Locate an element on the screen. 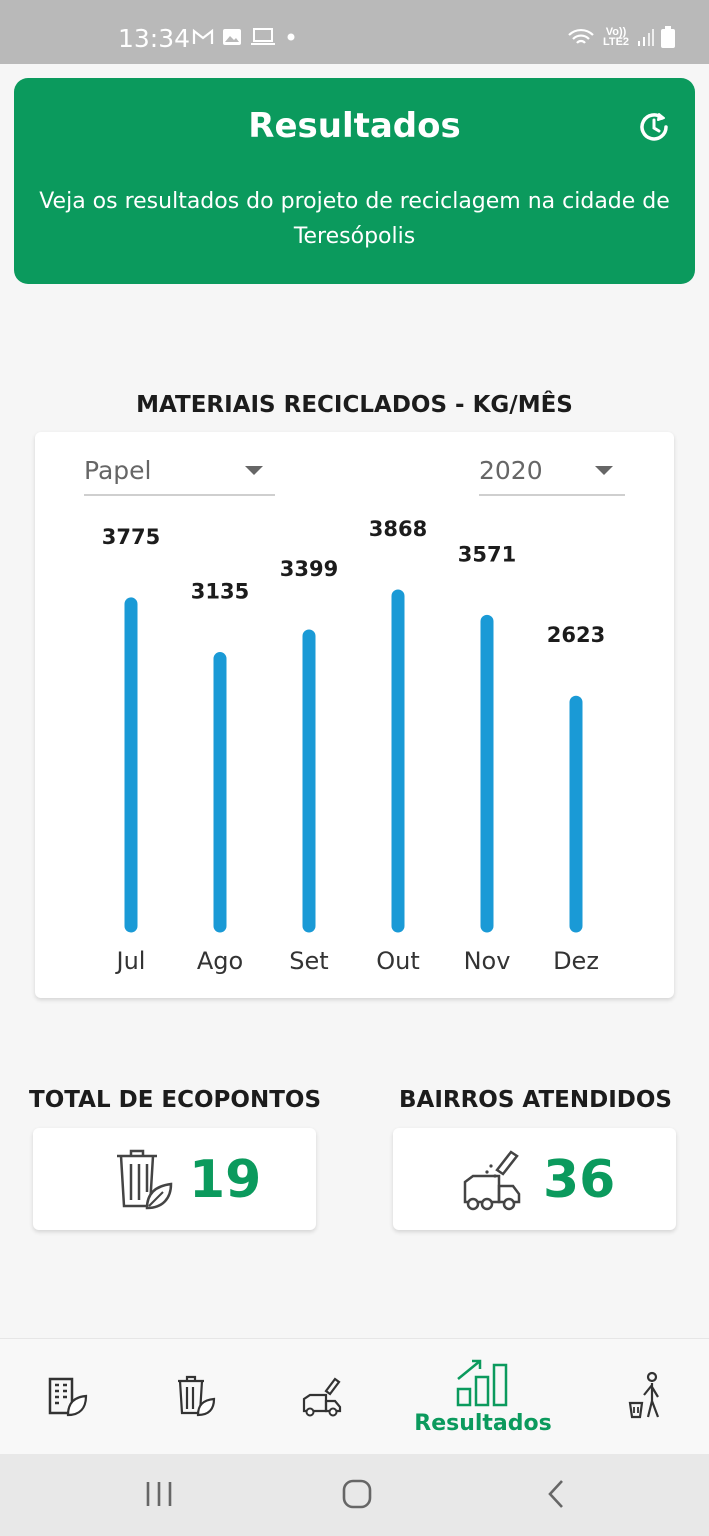  stat-value-bairros: 36 is located at coordinates (579, 1180).